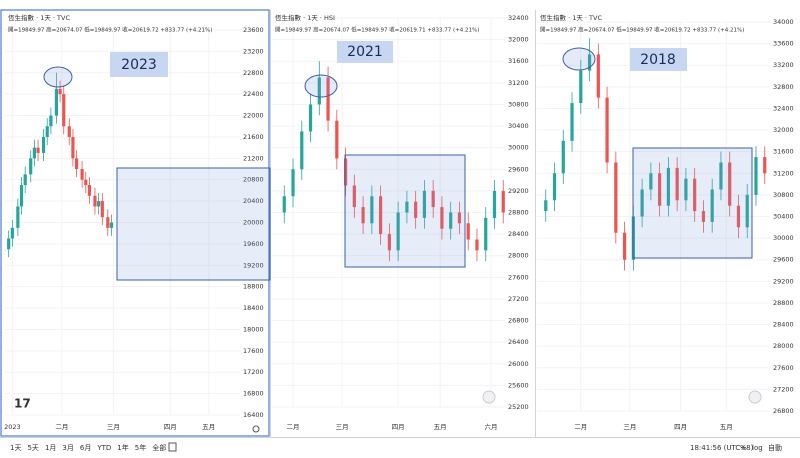 The image size is (800, 458). I want to click on y-tick-label: 28400, so click(783, 325).